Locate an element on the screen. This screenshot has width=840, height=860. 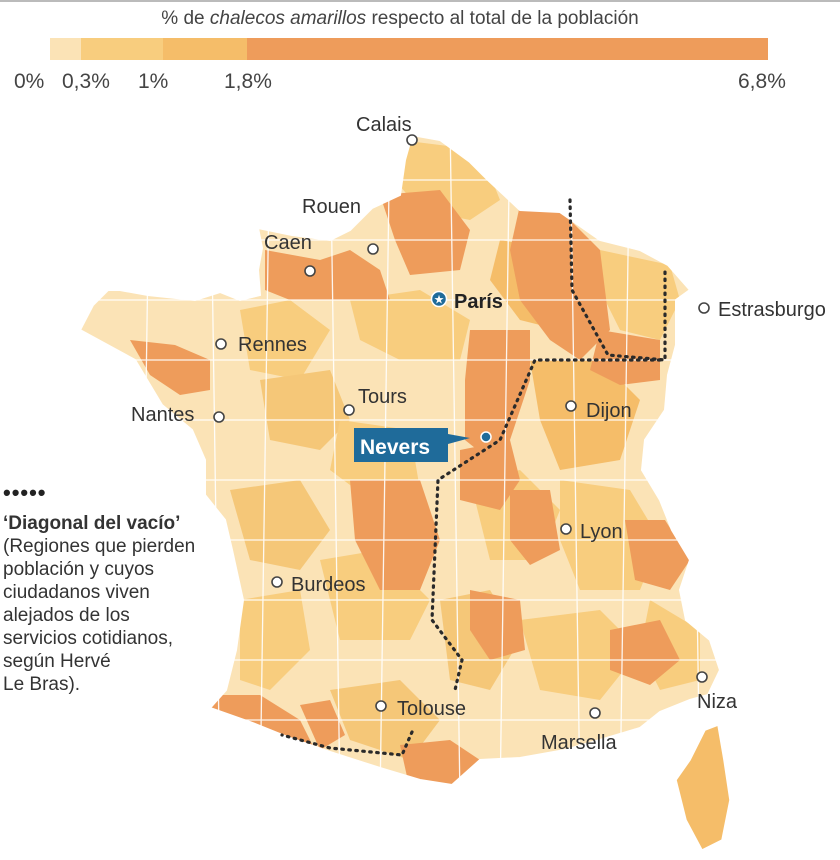
caen-marker is located at coordinates (310, 271).